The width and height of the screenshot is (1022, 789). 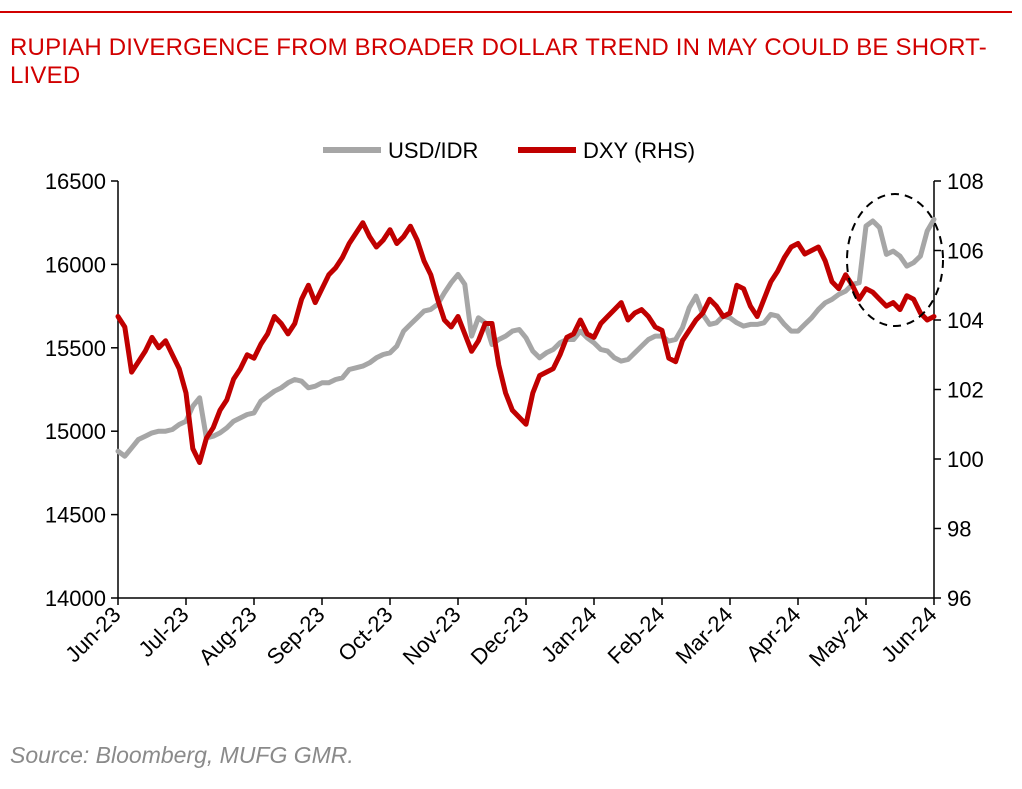 I want to click on x-tick-label: Feb-24, so click(x=636, y=635).